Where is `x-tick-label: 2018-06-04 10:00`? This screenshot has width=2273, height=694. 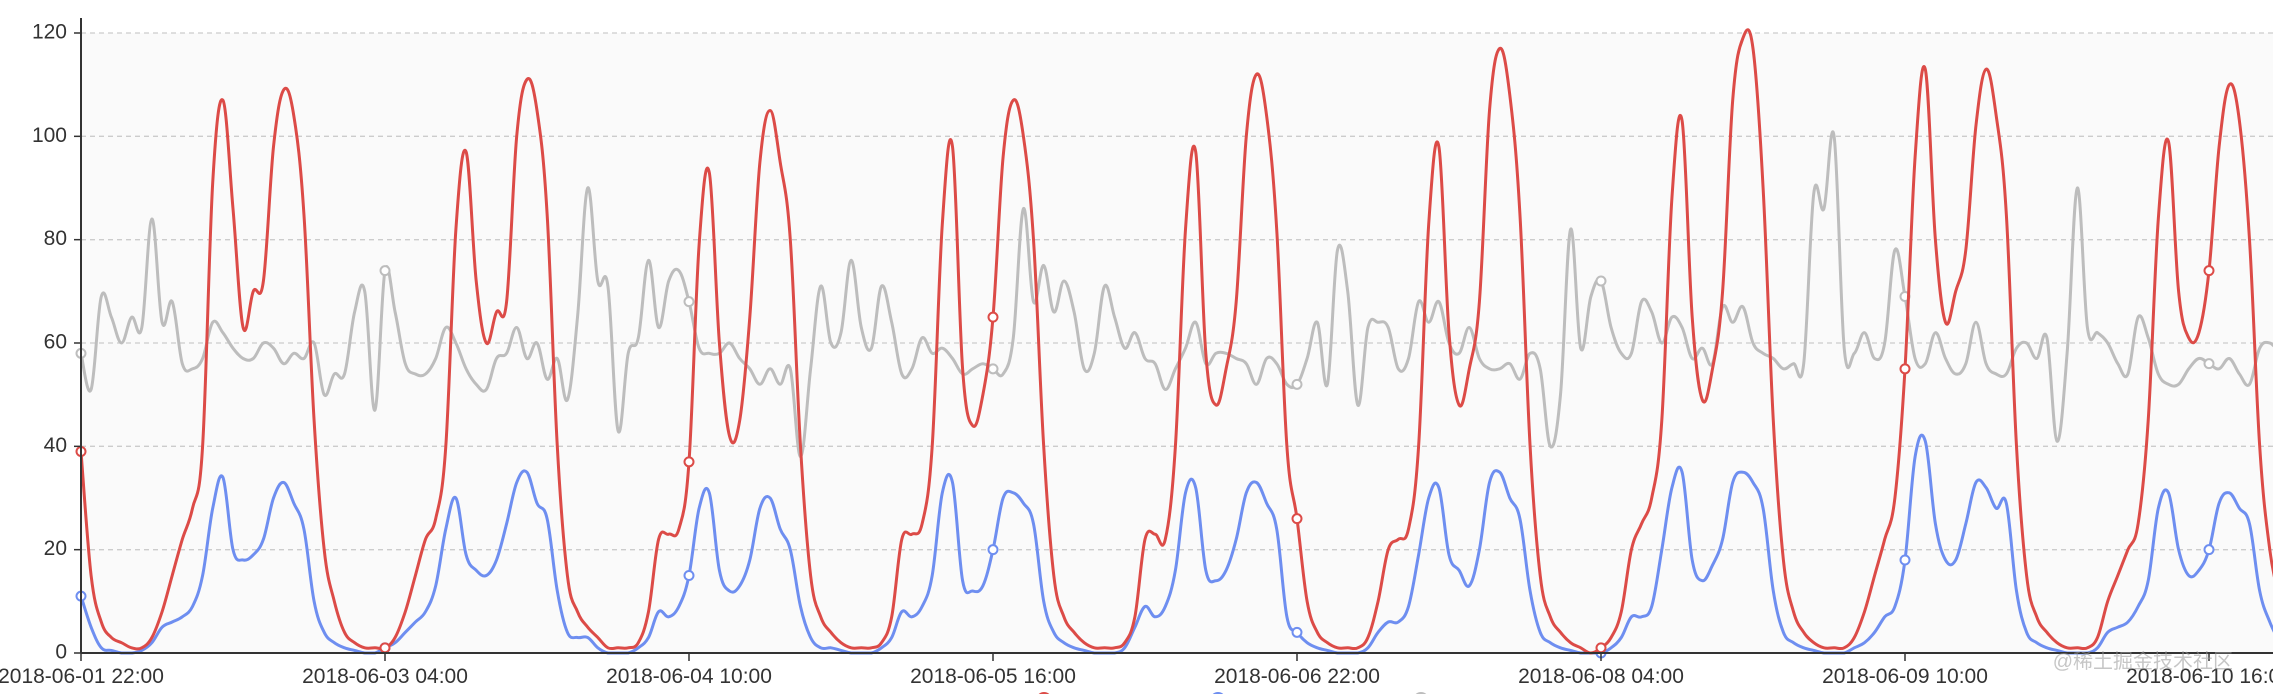 x-tick-label: 2018-06-04 10:00 is located at coordinates (689, 676).